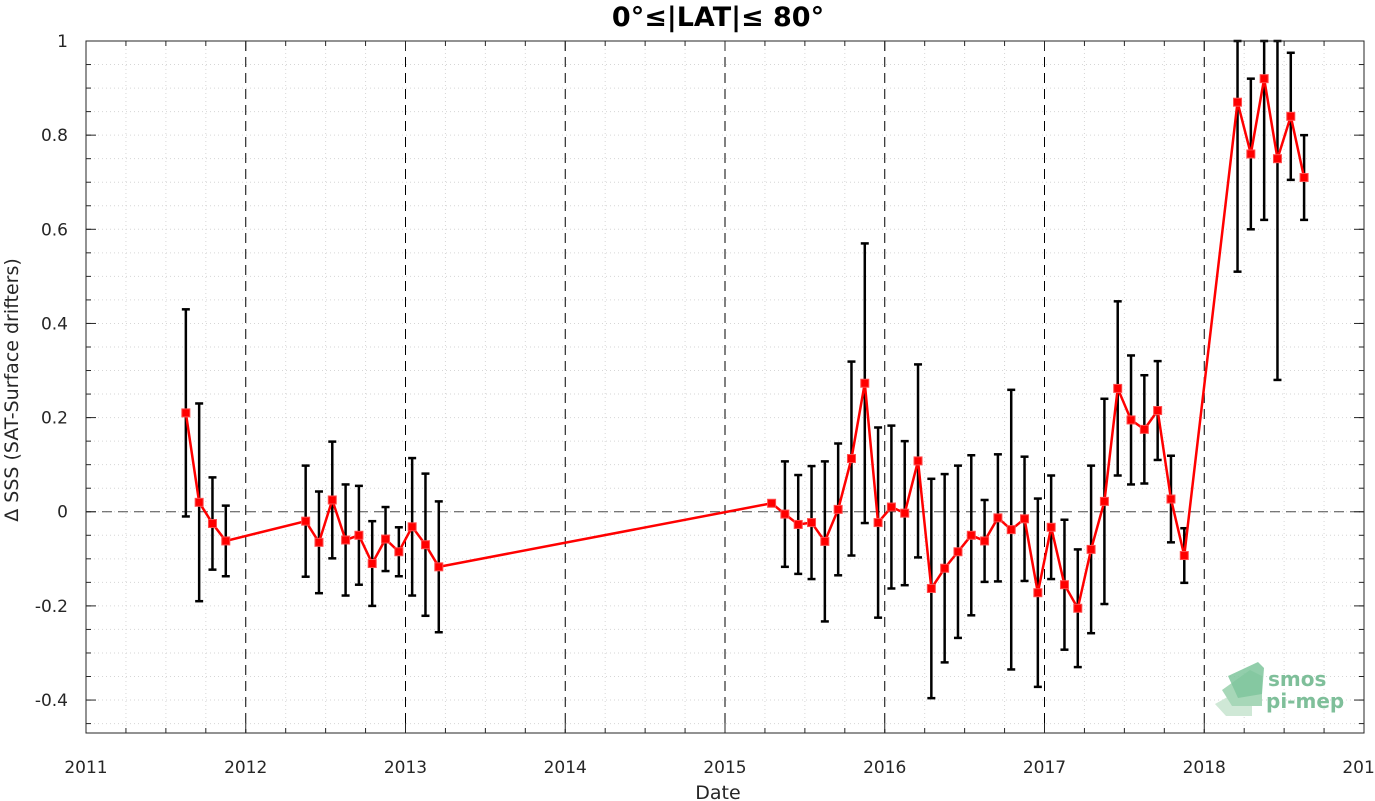  I want to click on y-tick-label: 0, so click(62, 513).